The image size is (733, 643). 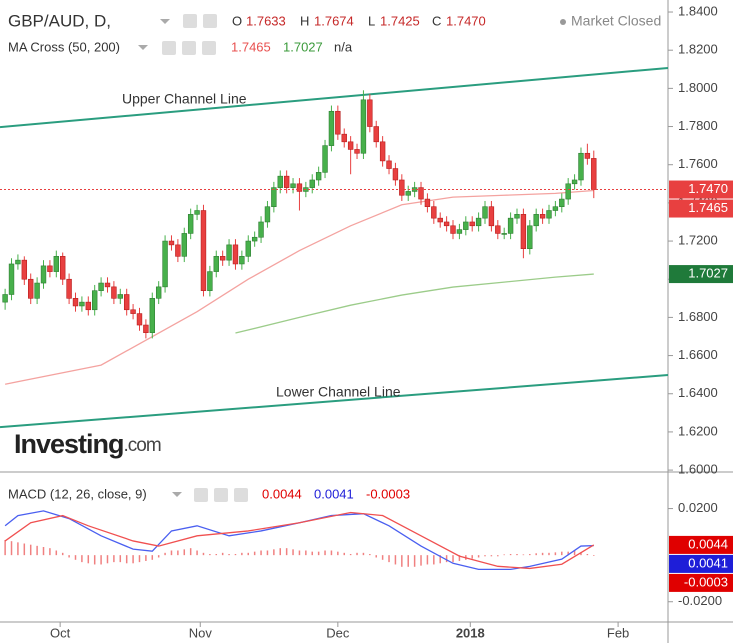 What do you see at coordinates (466, 20) in the screenshot?
I see `ohlc-value: 1.7470` at bounding box center [466, 20].